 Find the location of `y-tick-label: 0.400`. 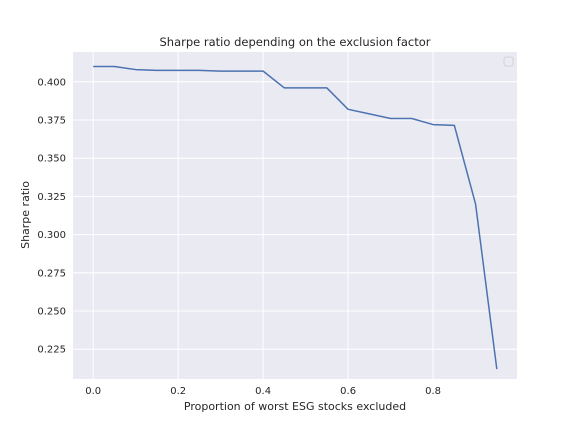

y-tick-label: 0.400 is located at coordinates (51, 82).